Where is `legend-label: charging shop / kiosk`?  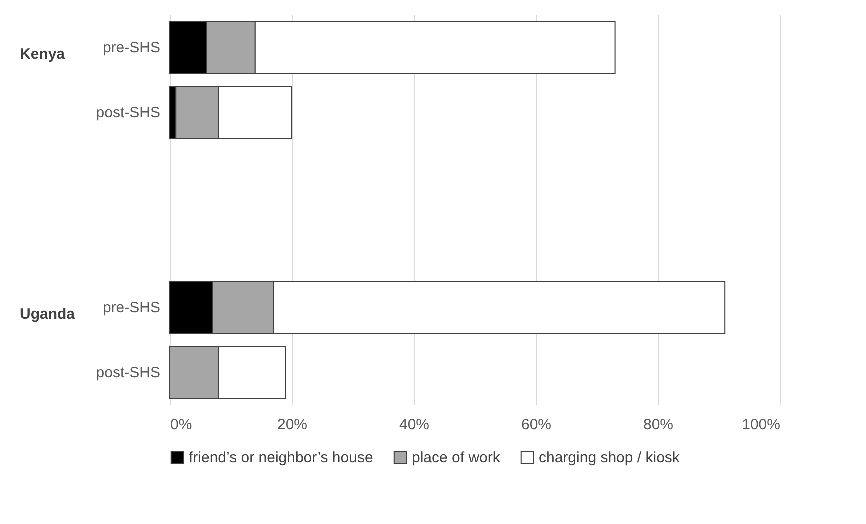 legend-label: charging shop / kiosk is located at coordinates (609, 458).